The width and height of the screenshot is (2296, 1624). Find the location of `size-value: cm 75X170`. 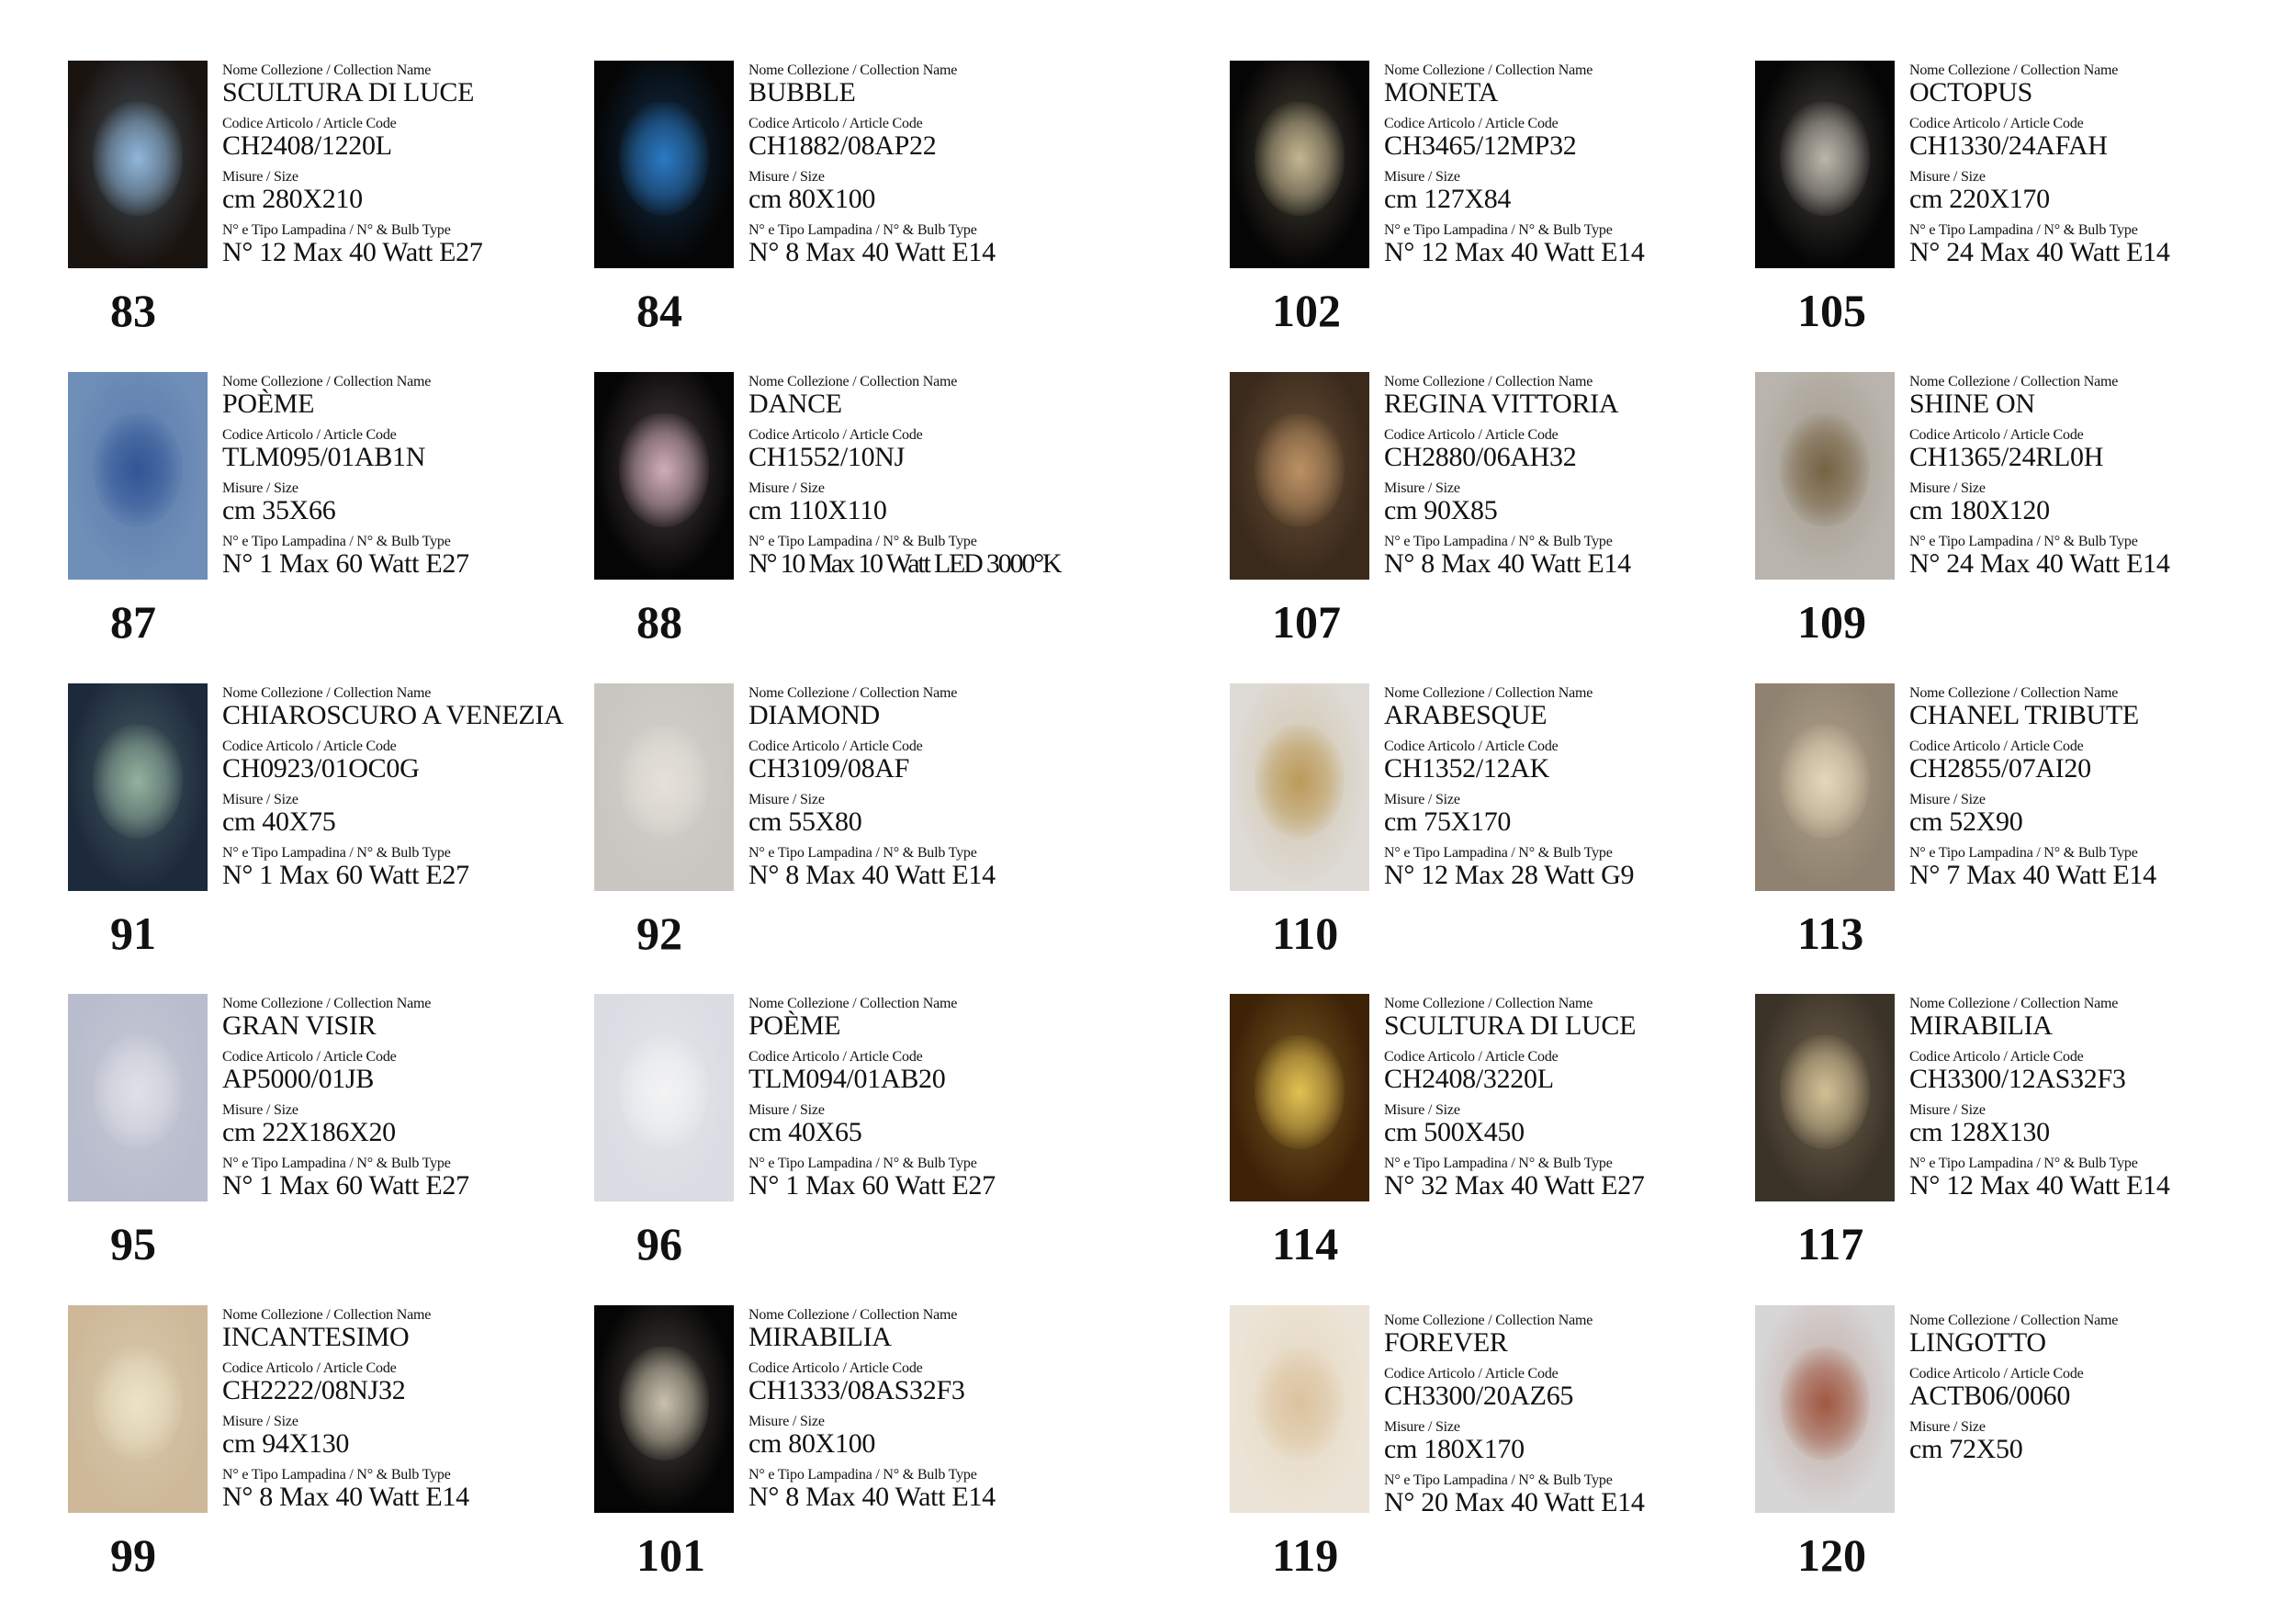

size-value: cm 75X170 is located at coordinates (1448, 821).